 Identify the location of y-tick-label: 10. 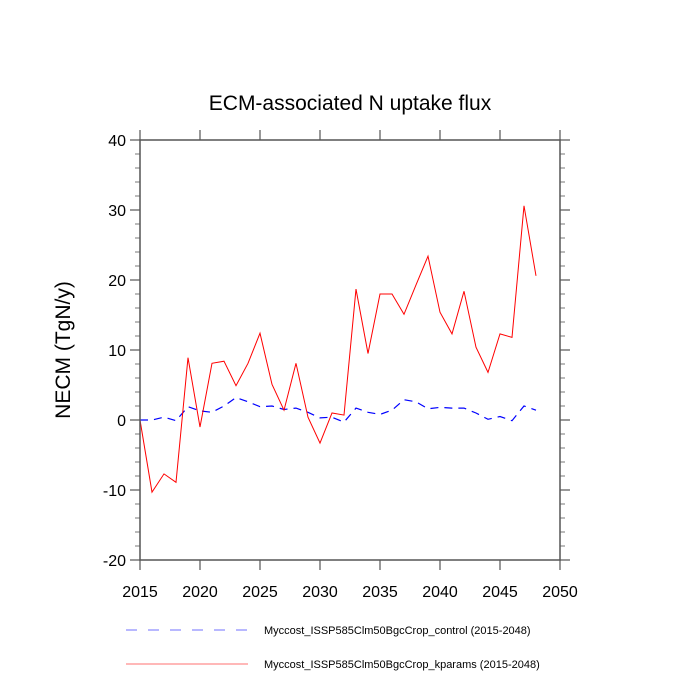
(117, 351).